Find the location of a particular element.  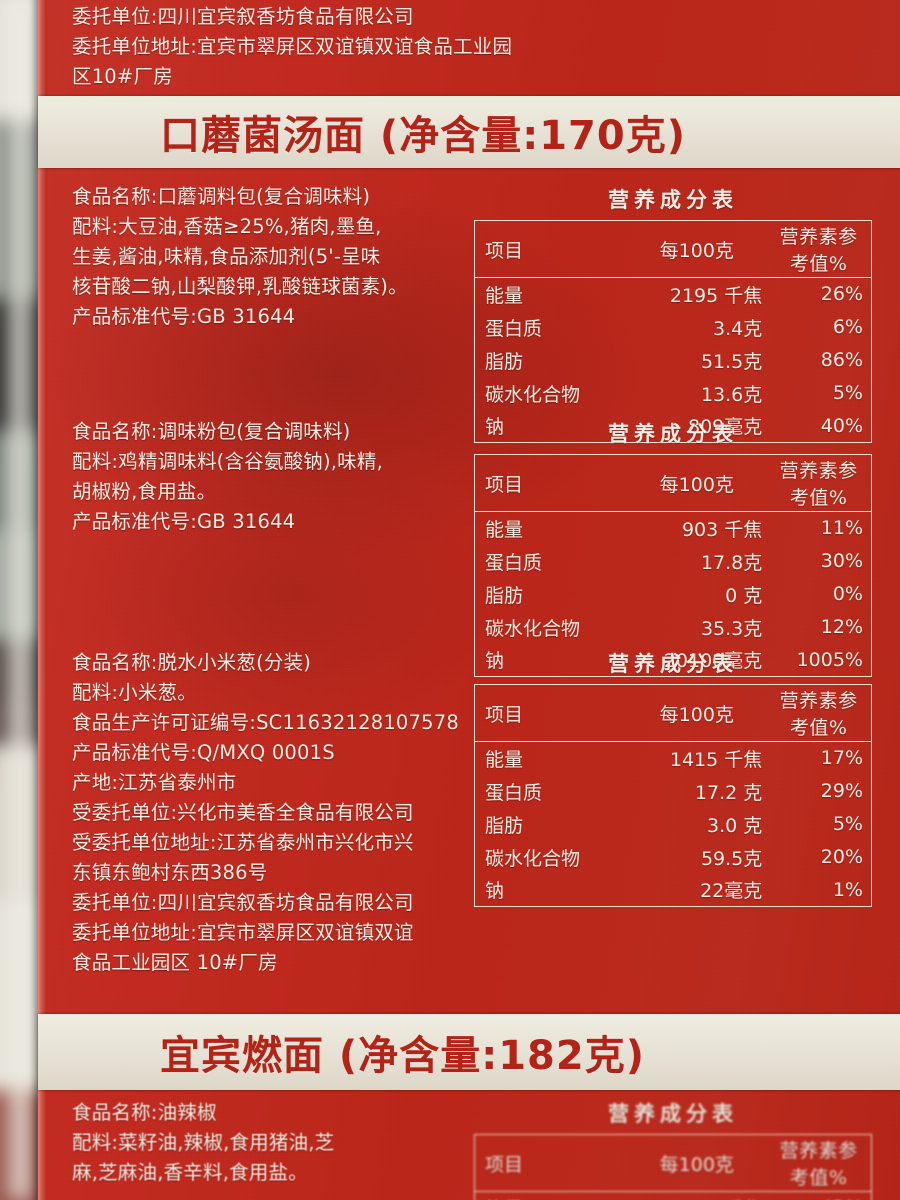

nutrition-cell-per100g: 3.4克 is located at coordinates (738, 328).